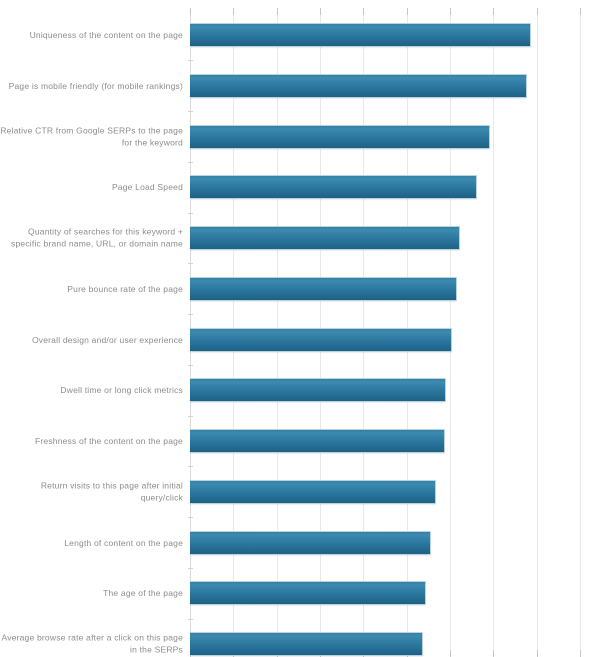  What do you see at coordinates (143, 592) in the screenshot?
I see `category-label: The age of the page` at bounding box center [143, 592].